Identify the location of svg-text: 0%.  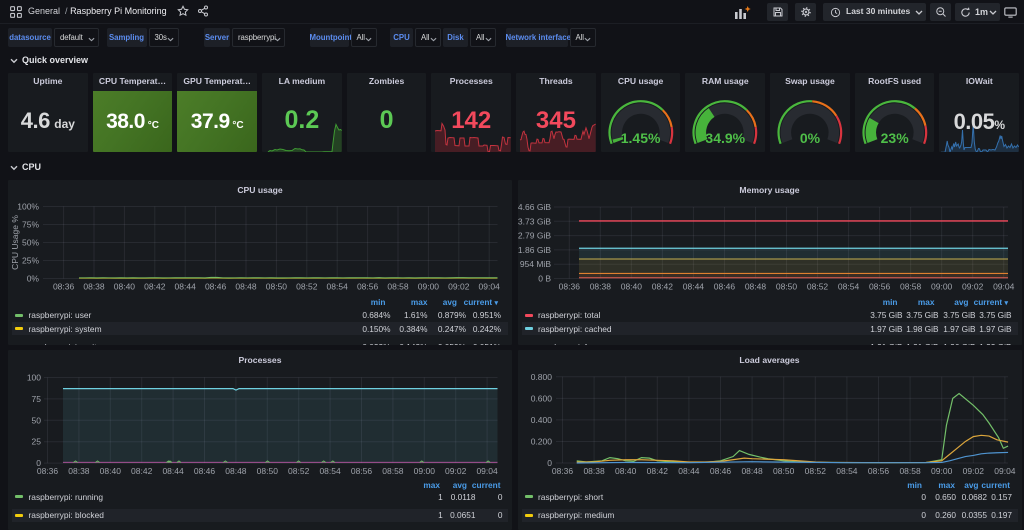
(33, 279).